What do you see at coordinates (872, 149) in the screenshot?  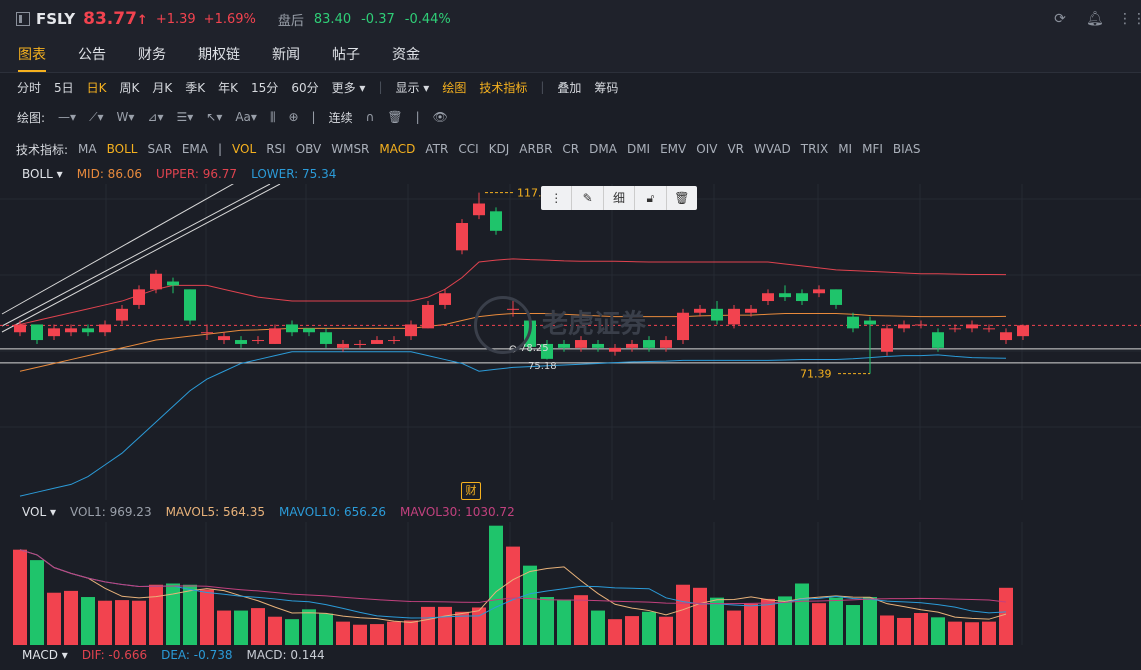 I see `ind-mfi: MFI` at bounding box center [872, 149].